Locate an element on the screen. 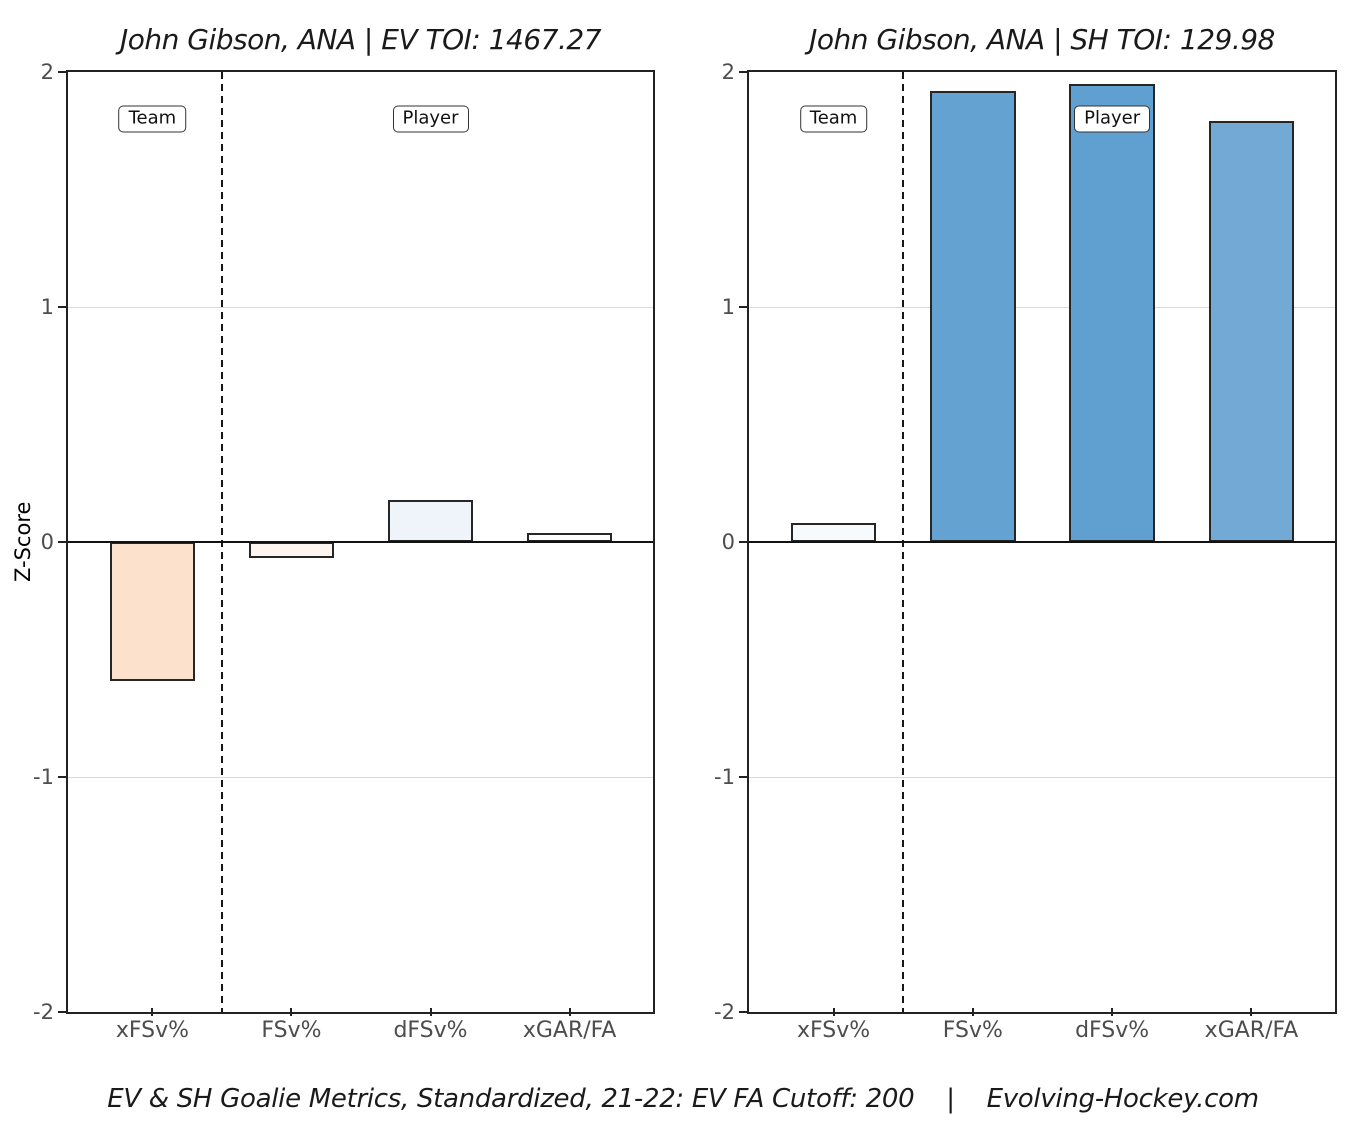 The height and width of the screenshot is (1125, 1366). chart-title-ev: John Gibson, ANA | EV TOI: 1467.27 is located at coordinates (360, 39).